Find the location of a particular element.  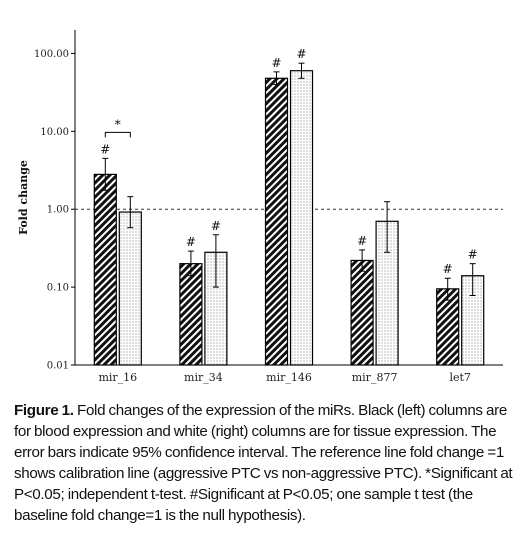

y-axis-label: Fold change is located at coordinates (23, 197).